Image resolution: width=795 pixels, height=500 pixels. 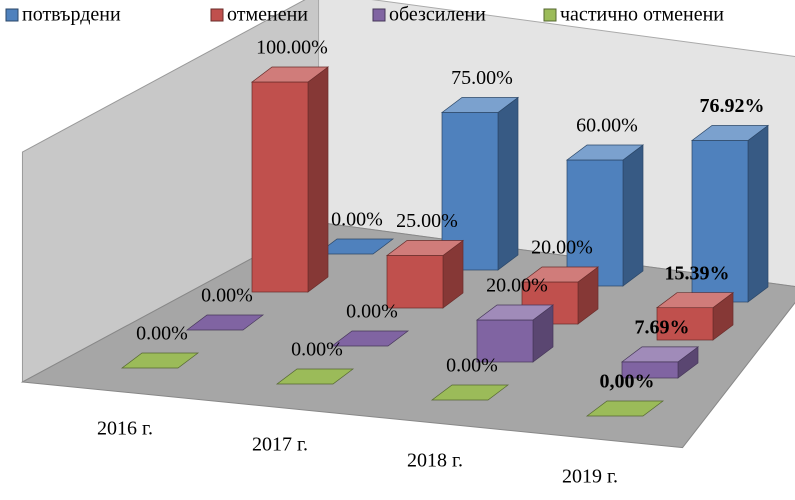 What do you see at coordinates (292, 48) in the screenshot?
I see `data-label: 100.00%` at bounding box center [292, 48].